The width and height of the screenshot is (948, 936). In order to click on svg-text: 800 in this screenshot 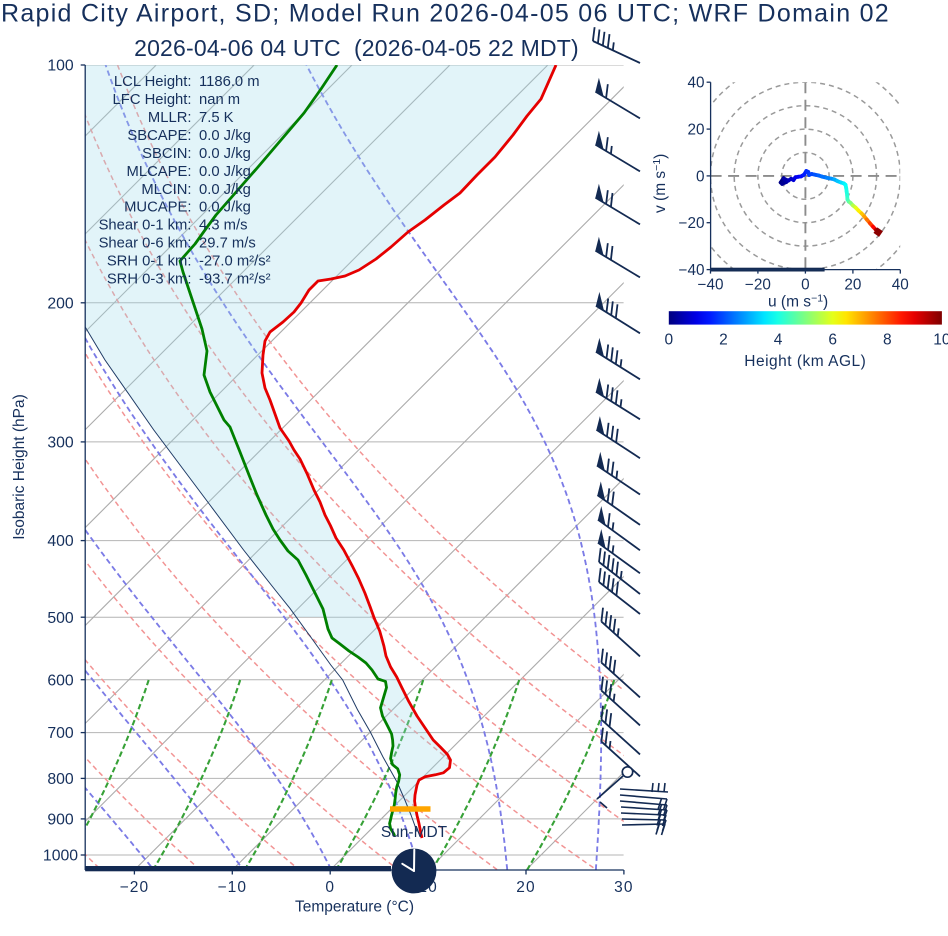, I will do `click(60, 779)`.